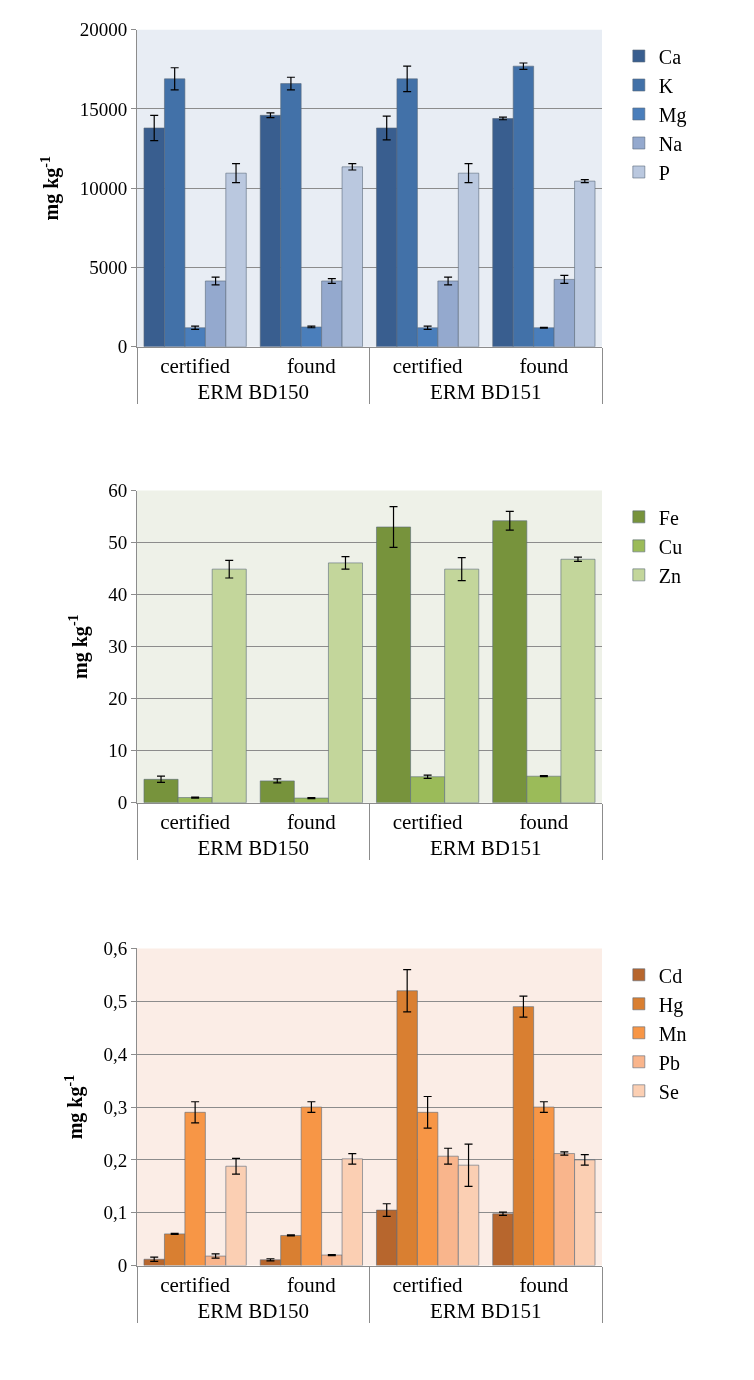  I want to click on legend-label: Zn, so click(670, 575).